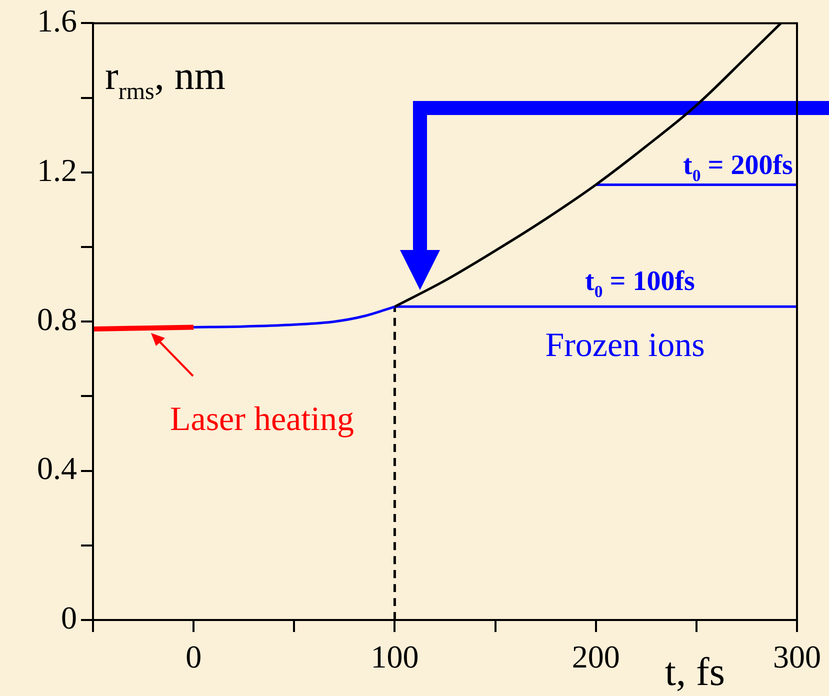 The image size is (829, 696). Describe the element at coordinates (596, 656) in the screenshot. I see `x-tick-label: 200` at that location.